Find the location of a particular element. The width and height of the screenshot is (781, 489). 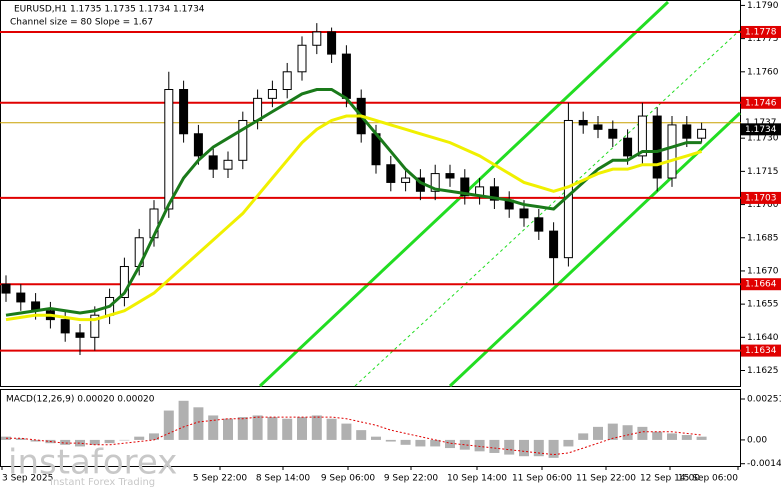

watermark-sub: Instant Forex Trading is located at coordinates (102, 482).